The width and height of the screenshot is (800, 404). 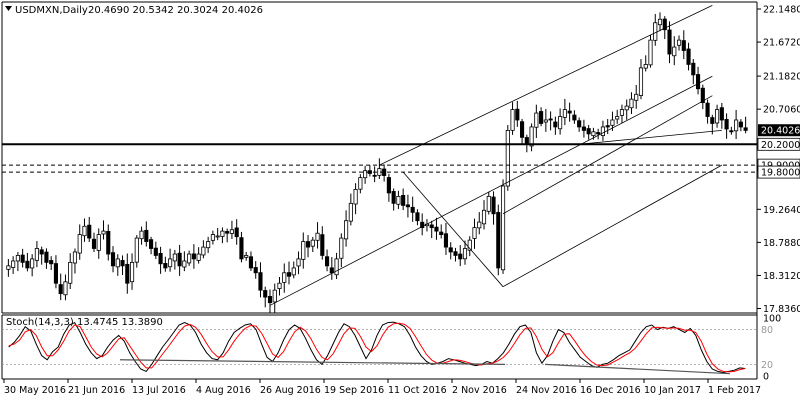 I want to click on level-price-label-2: 19.8000, so click(x=780, y=173).